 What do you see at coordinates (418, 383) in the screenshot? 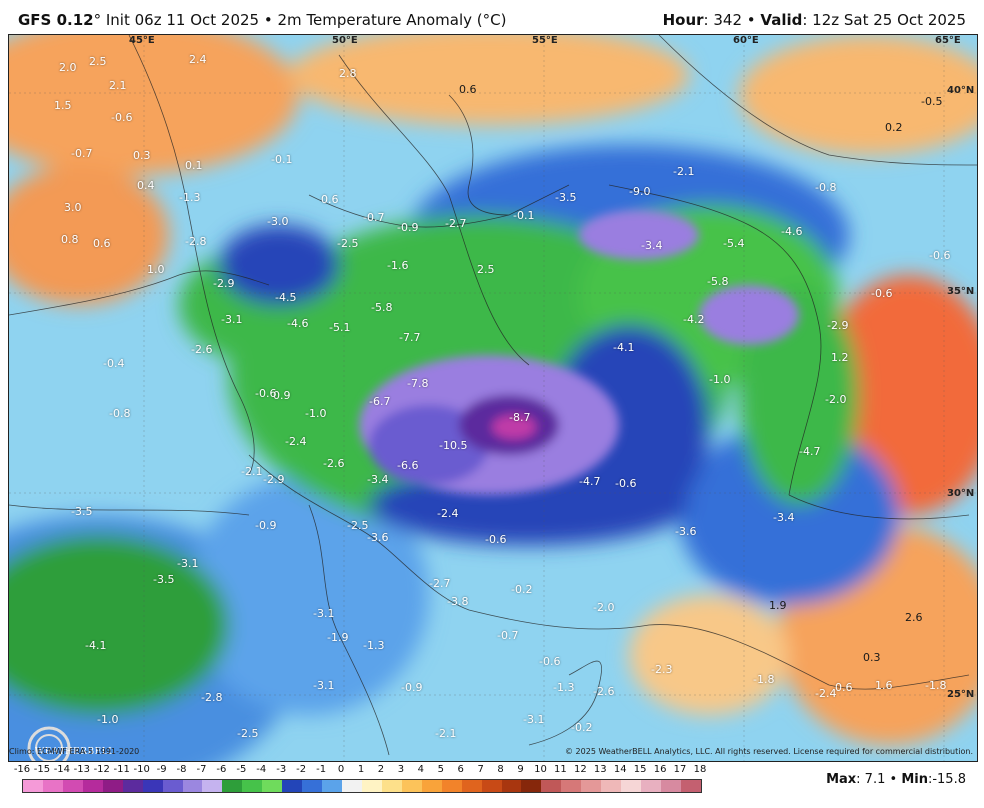
I see `anomaly-value: -7.8` at bounding box center [418, 383].